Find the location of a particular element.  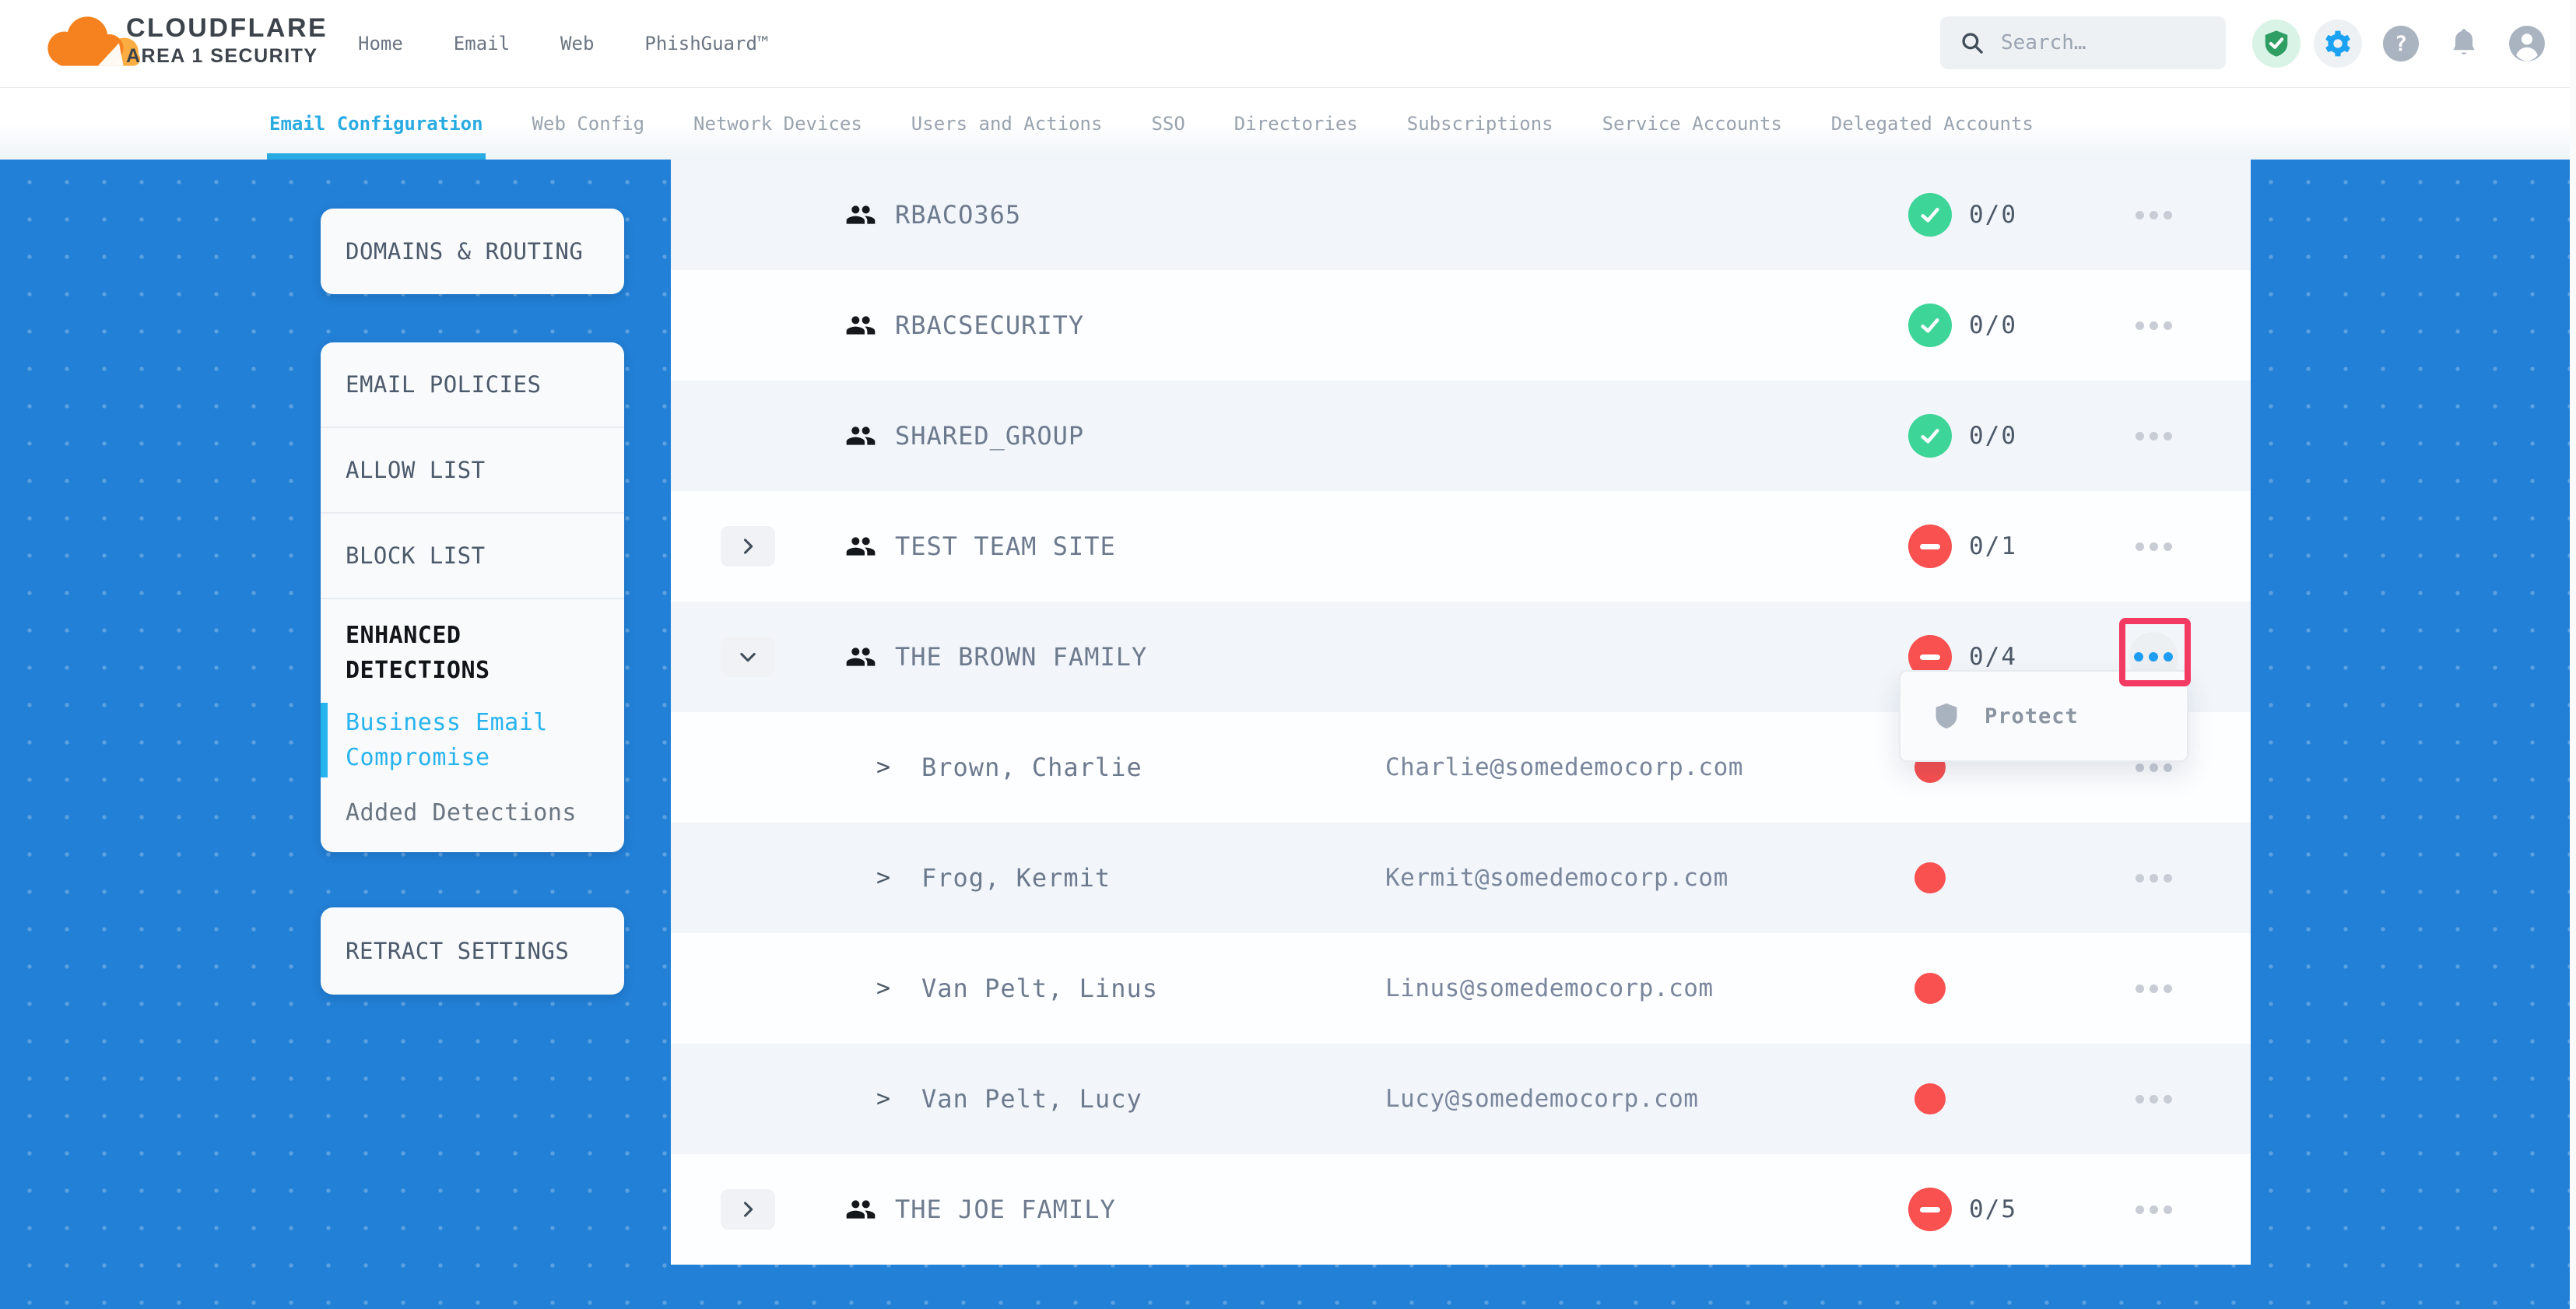

protection-count: 0/5 is located at coordinates (1993, 1209).